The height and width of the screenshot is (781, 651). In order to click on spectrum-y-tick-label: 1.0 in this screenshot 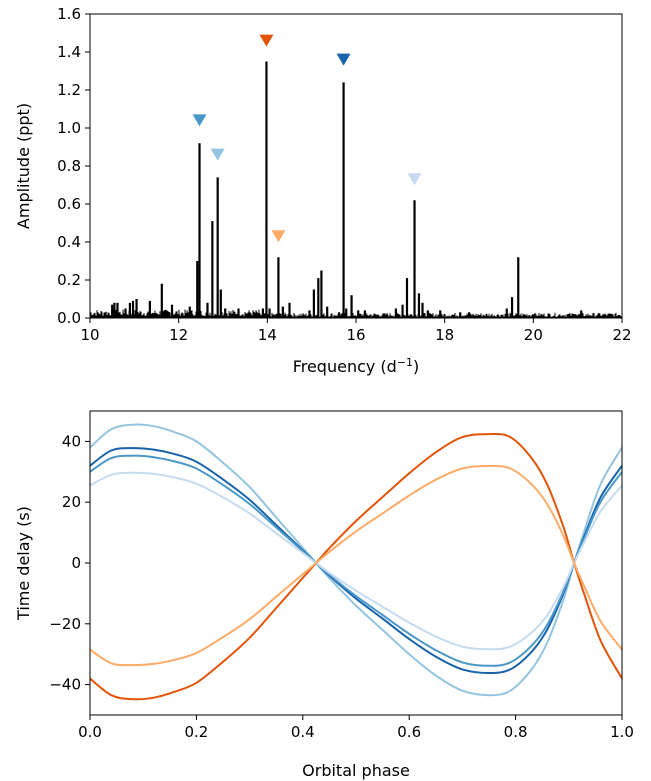, I will do `click(69, 128)`.